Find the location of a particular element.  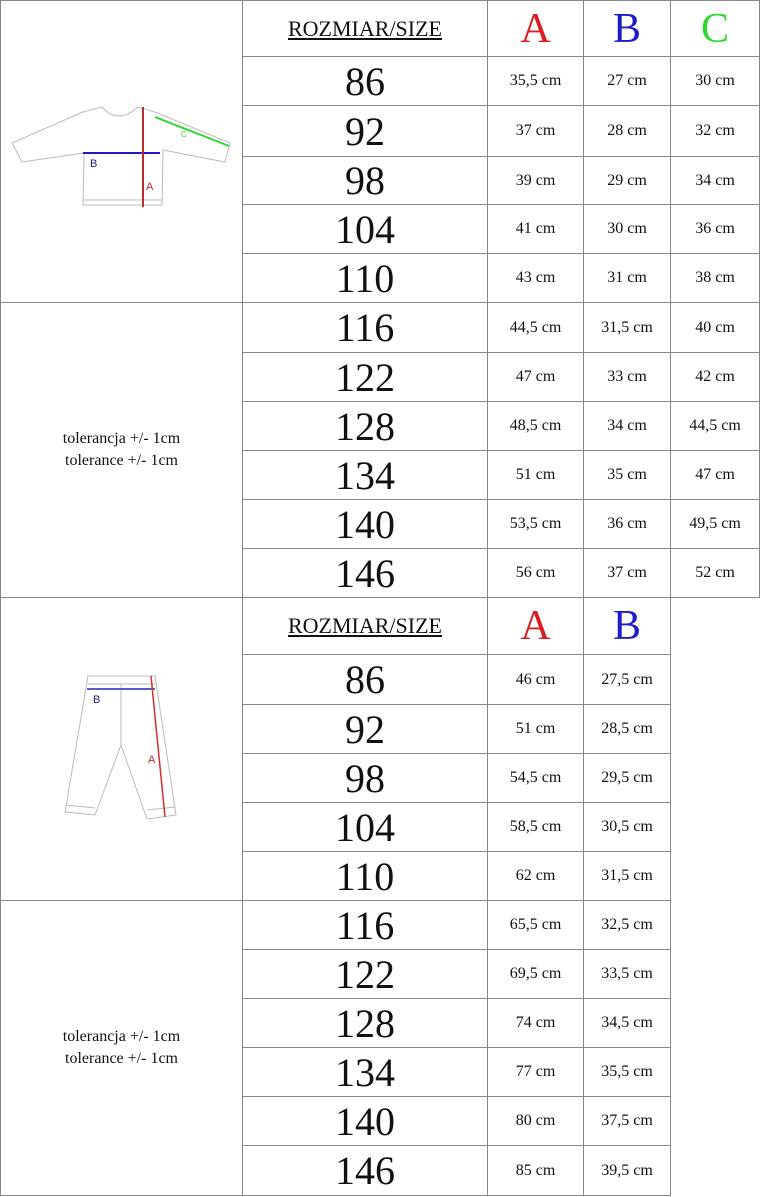

measurement-c: 40 cm is located at coordinates (715, 328).